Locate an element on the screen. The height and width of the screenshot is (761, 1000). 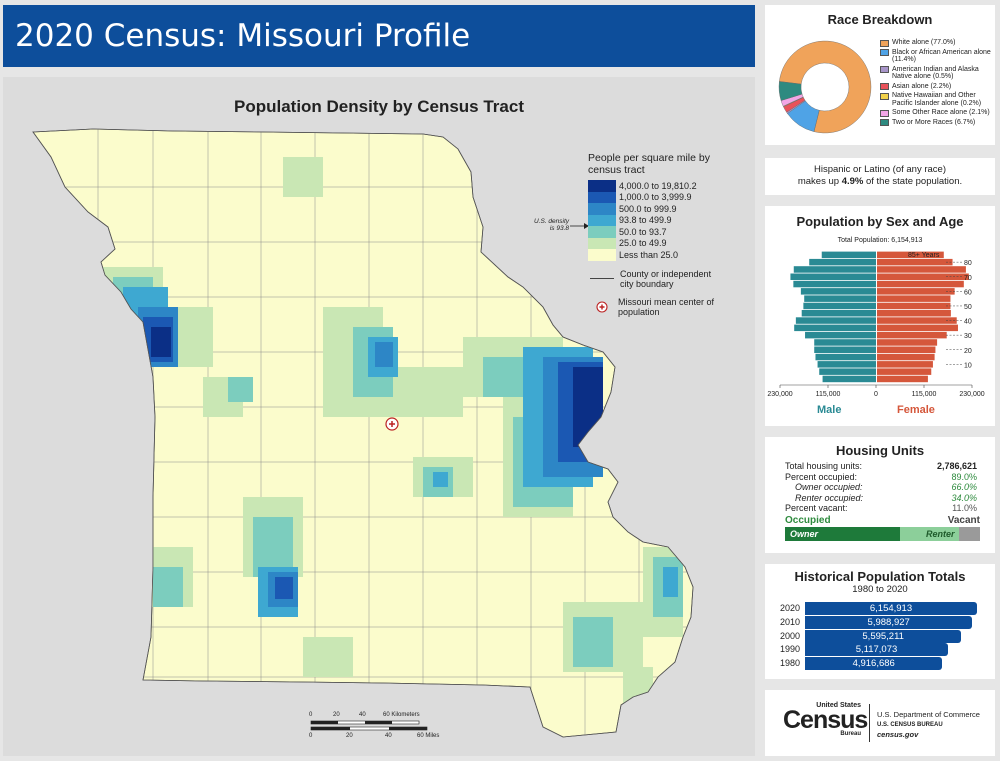
race-donut-chart is located at coordinates (825, 87).